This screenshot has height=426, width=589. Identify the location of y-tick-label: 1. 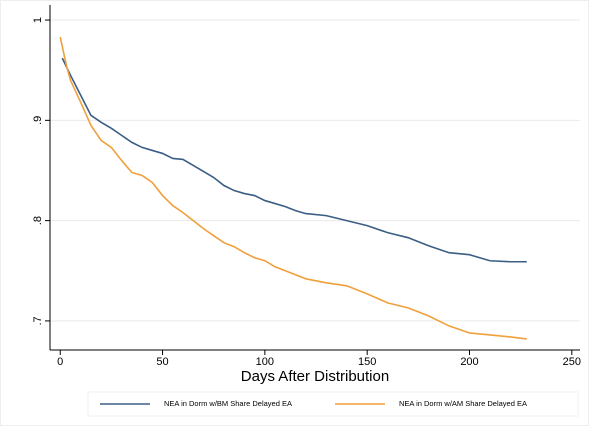
(38, 20).